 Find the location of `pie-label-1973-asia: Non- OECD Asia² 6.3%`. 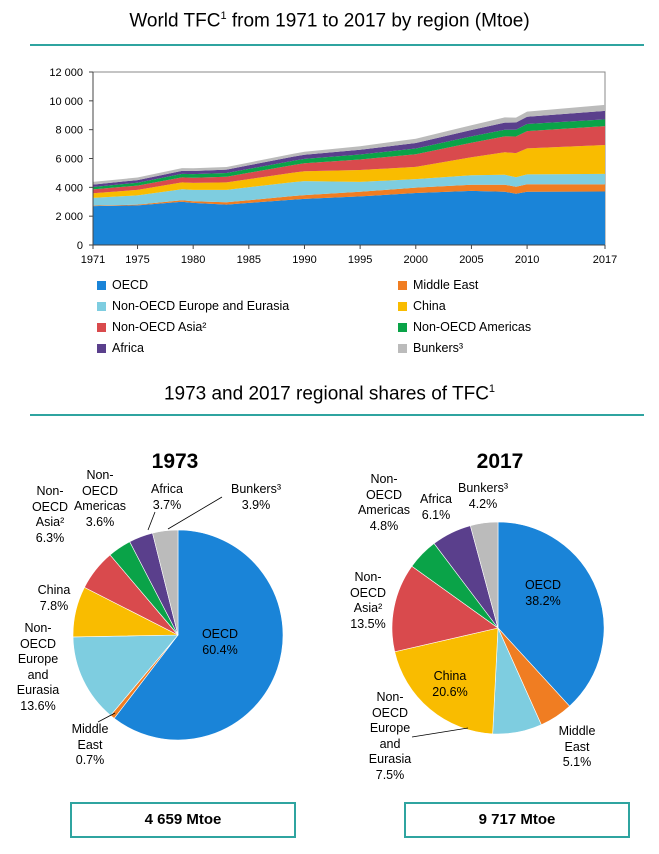

pie-label-1973-asia: Non- OECD Asia² 6.3% is located at coordinates (50, 514).